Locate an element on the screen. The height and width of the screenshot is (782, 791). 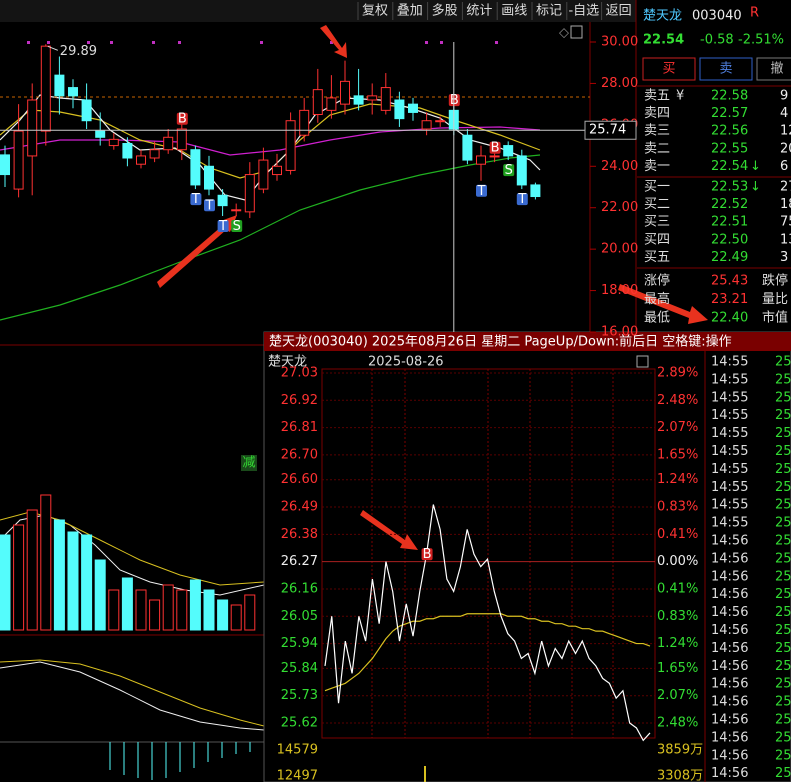
y-tick-label: 28.00 is located at coordinates (619, 83).